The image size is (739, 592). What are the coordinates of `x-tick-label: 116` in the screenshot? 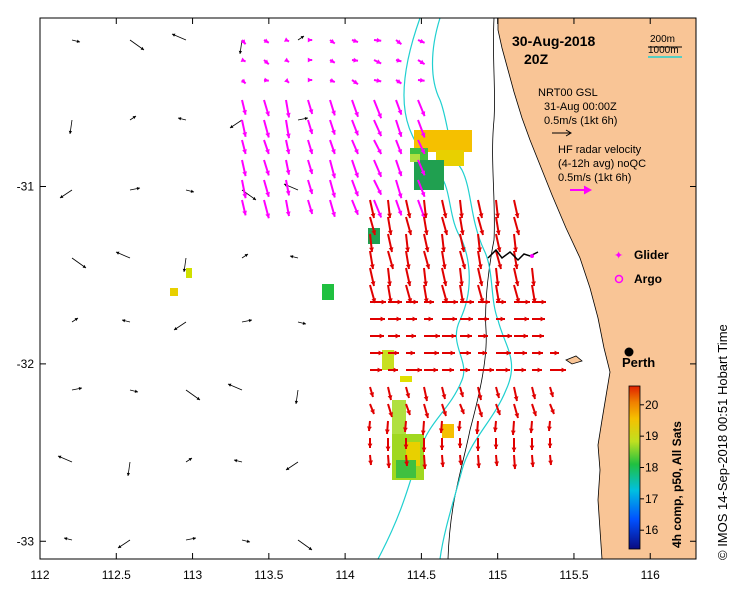 It's located at (650, 575).